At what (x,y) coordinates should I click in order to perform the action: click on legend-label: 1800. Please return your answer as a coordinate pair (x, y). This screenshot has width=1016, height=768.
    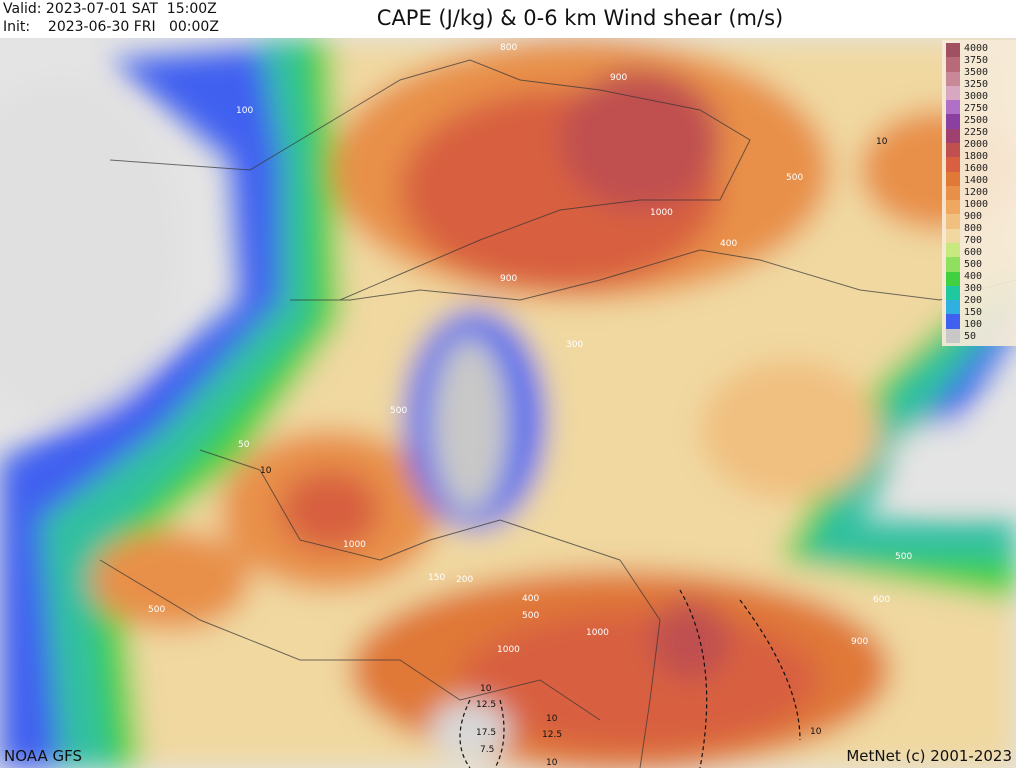
    Looking at the image, I should click on (976, 156).